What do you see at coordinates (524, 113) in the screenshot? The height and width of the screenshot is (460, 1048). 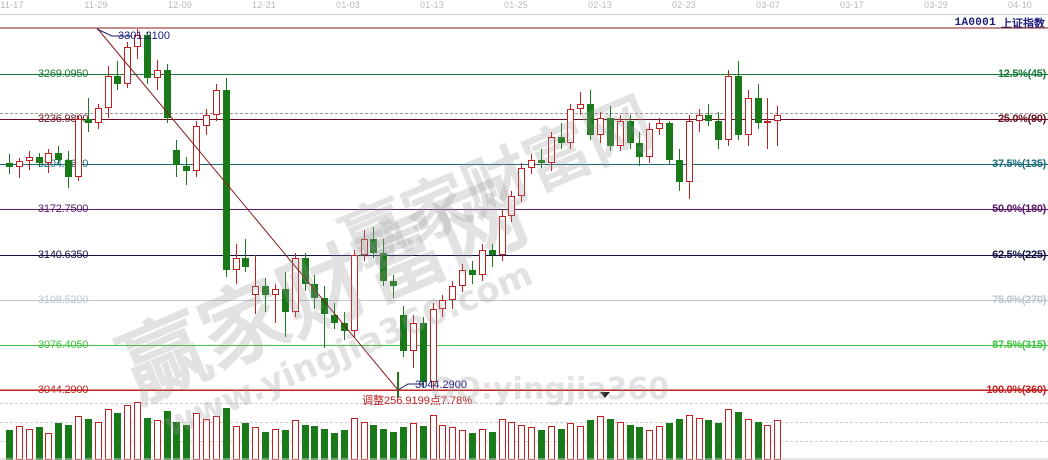 I see `last-close-dashed-line` at bounding box center [524, 113].